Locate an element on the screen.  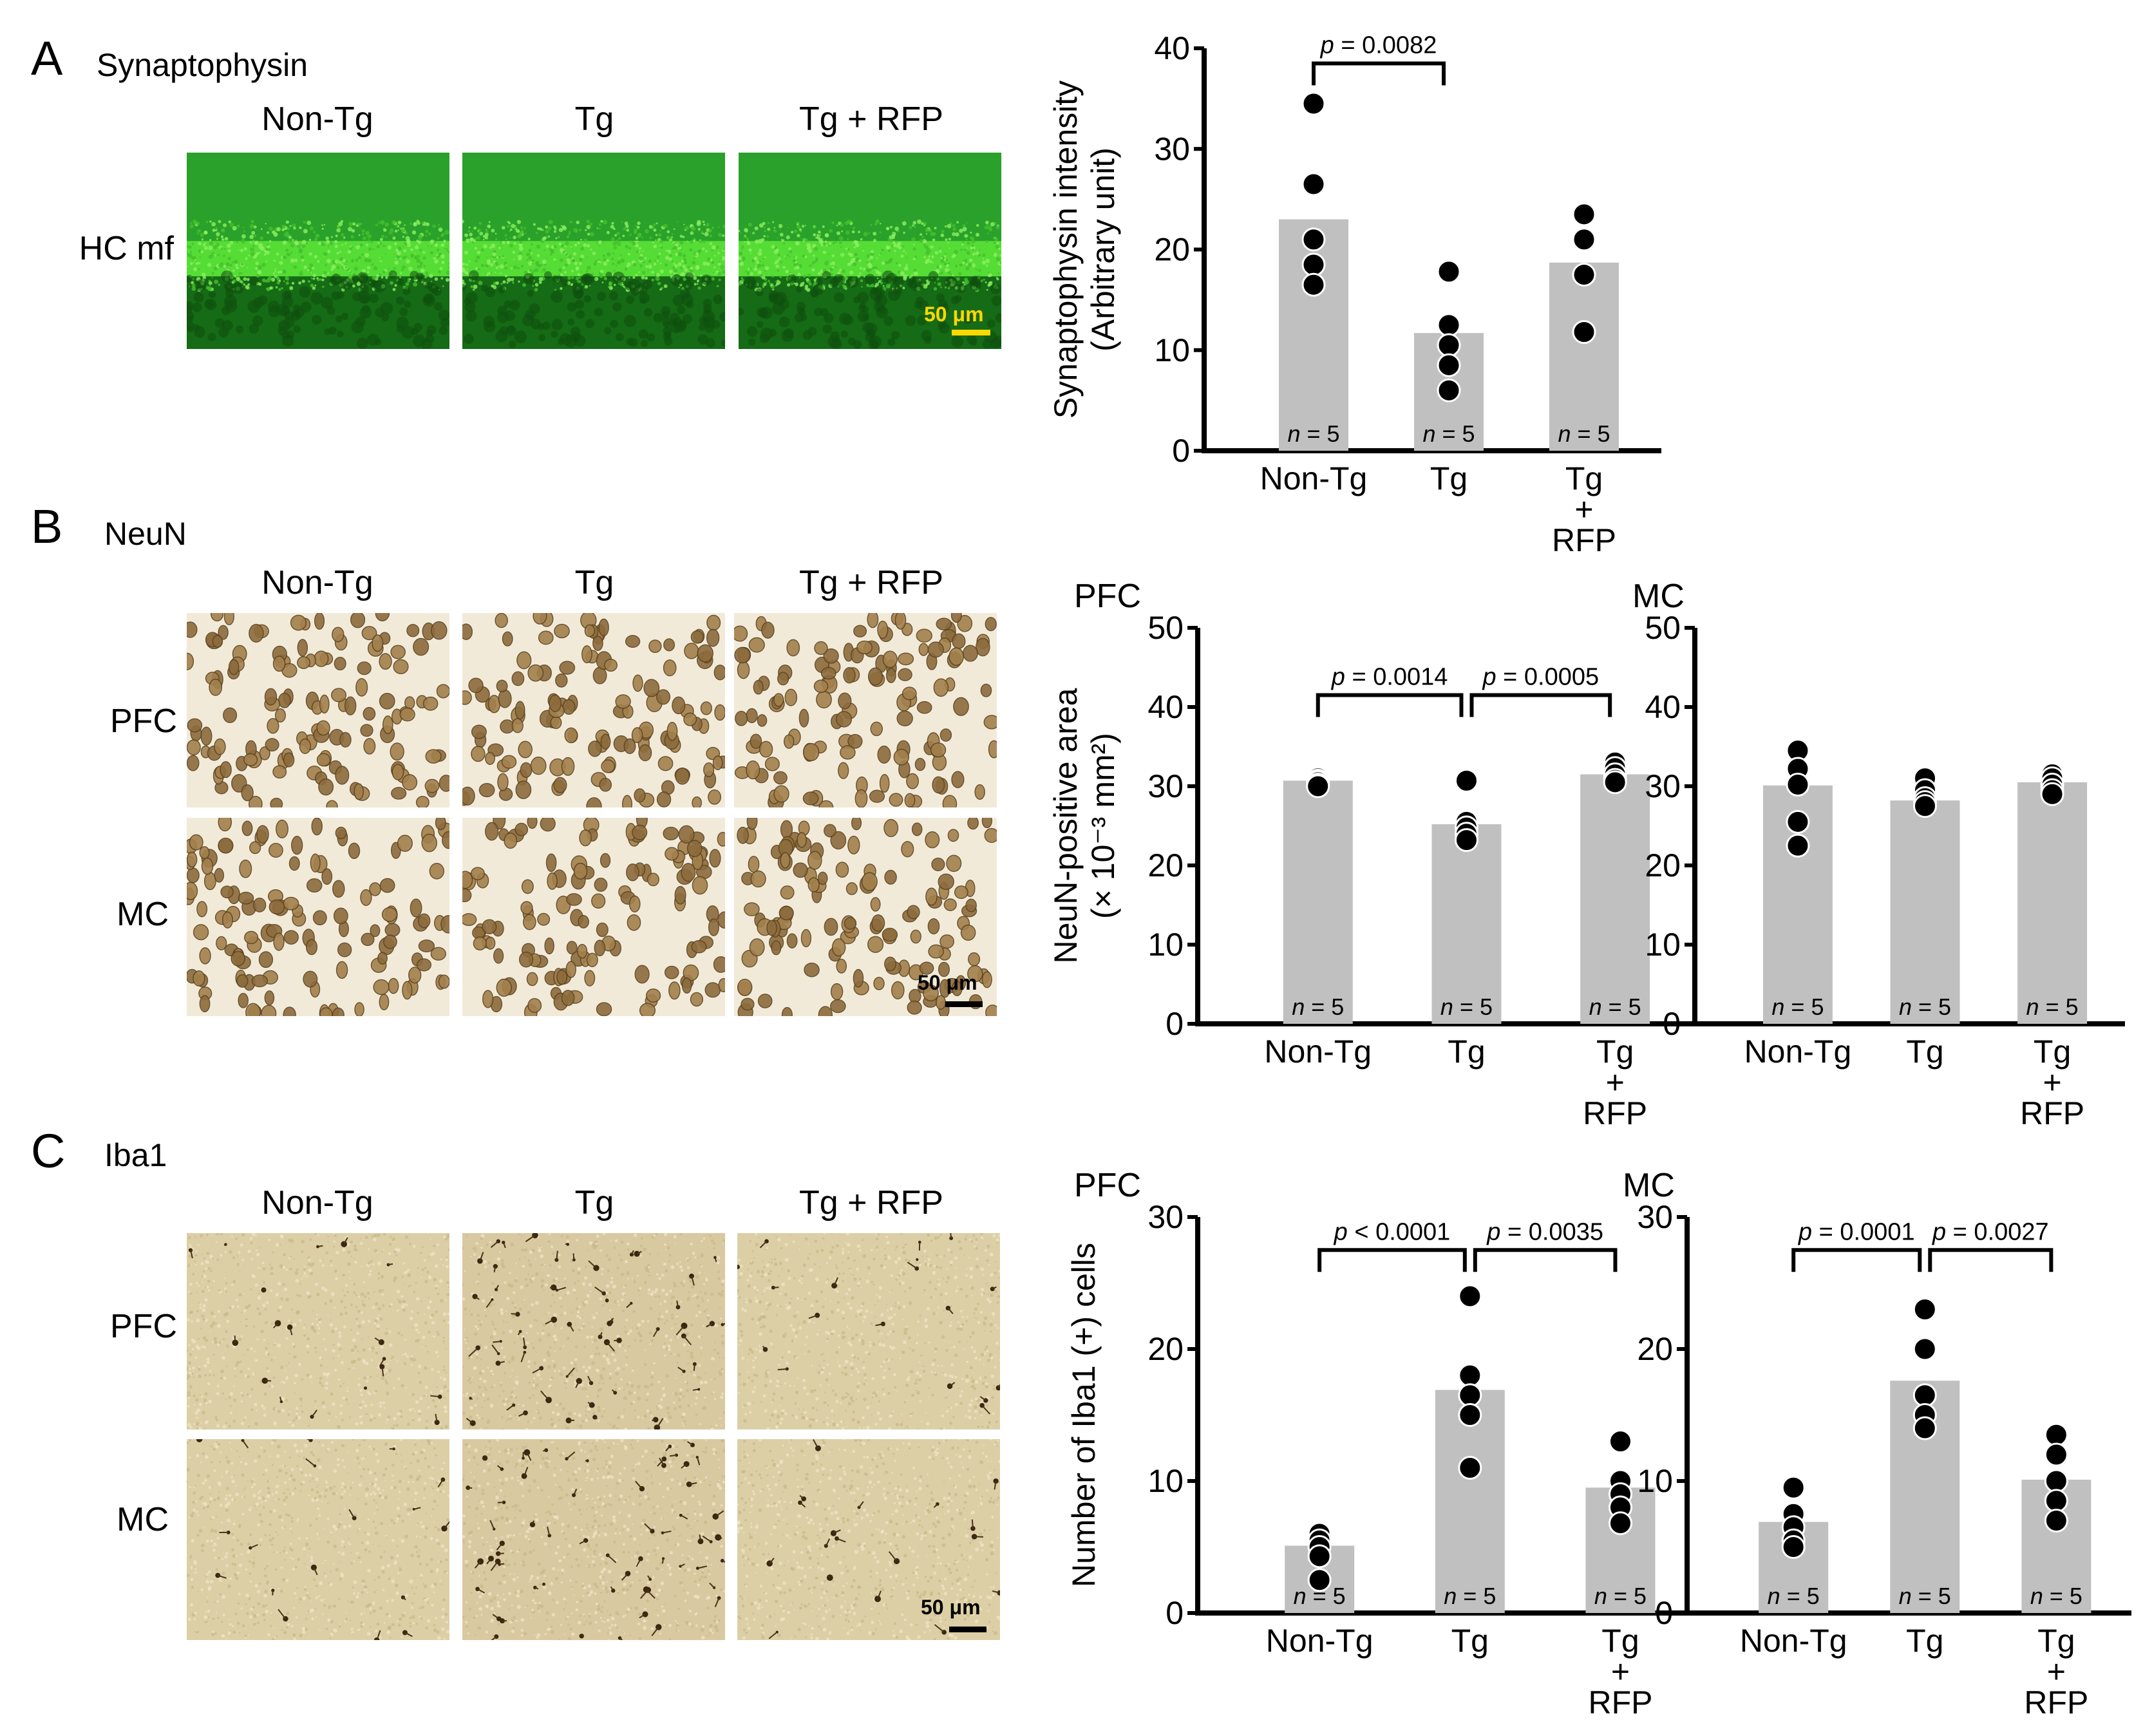
micrograph-iba1-mc-nontg is located at coordinates (318, 1539).